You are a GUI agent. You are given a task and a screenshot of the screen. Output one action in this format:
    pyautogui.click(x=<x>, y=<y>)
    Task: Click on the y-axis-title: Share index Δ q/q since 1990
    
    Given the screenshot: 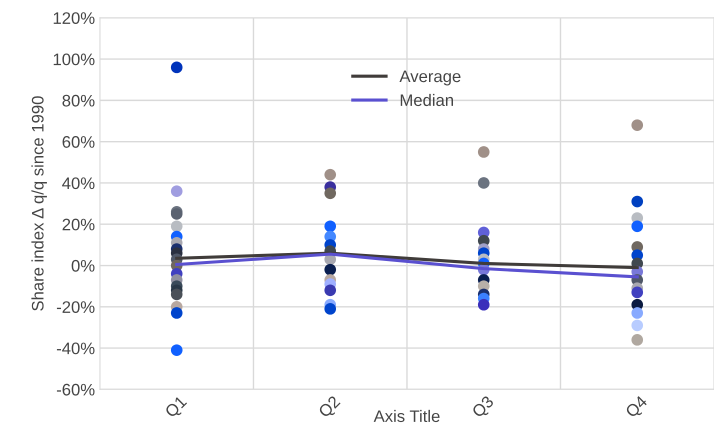 What is the action you would take?
    pyautogui.click(x=39, y=203)
    